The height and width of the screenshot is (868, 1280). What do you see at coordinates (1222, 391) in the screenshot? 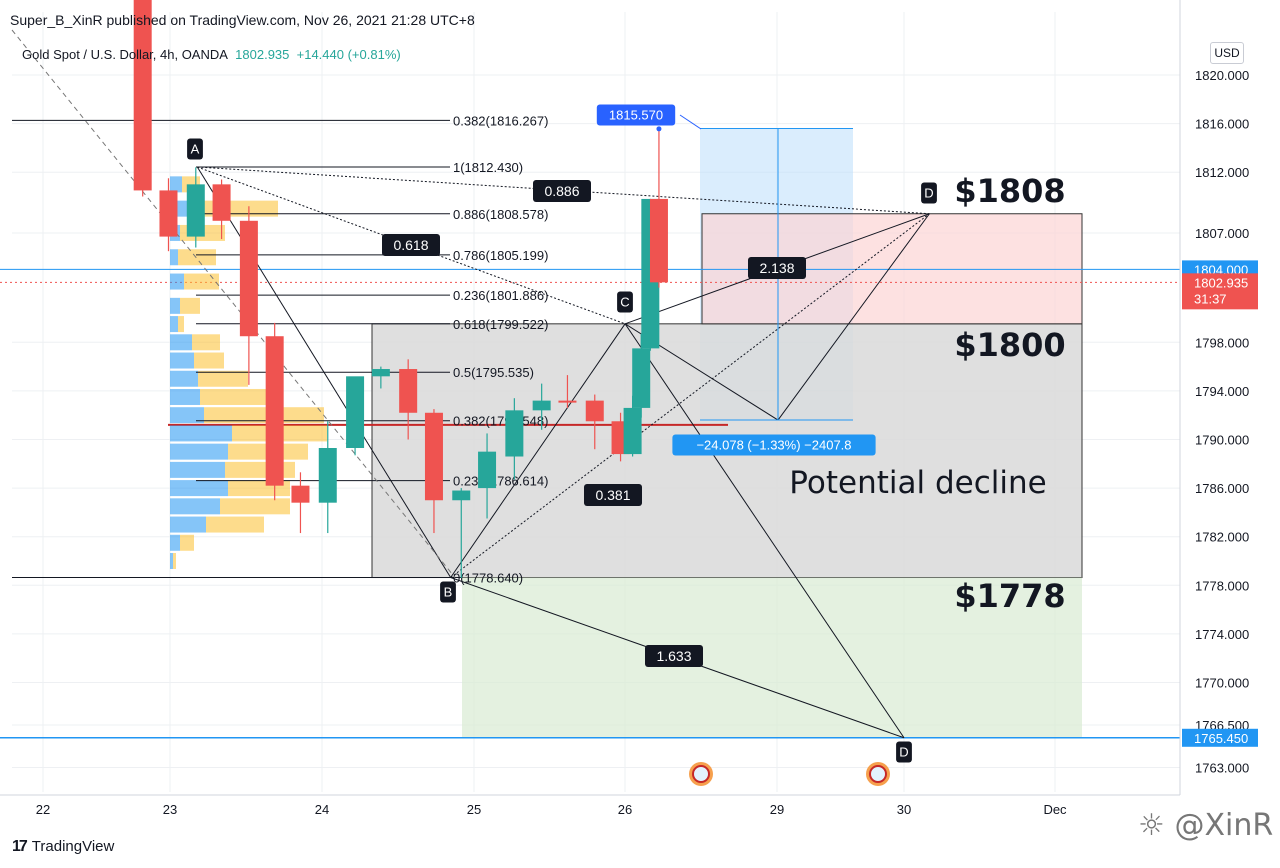
I see `price-tick: 1794.000` at bounding box center [1222, 391].